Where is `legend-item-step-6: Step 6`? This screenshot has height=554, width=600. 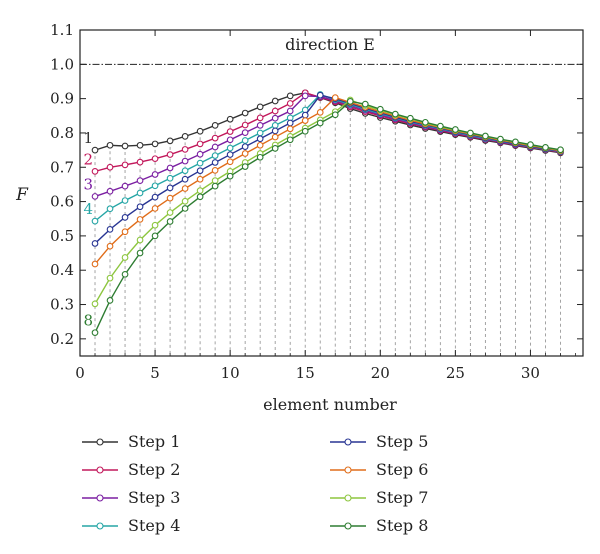 legend-item-step-6: Step 6 is located at coordinates (379, 469).